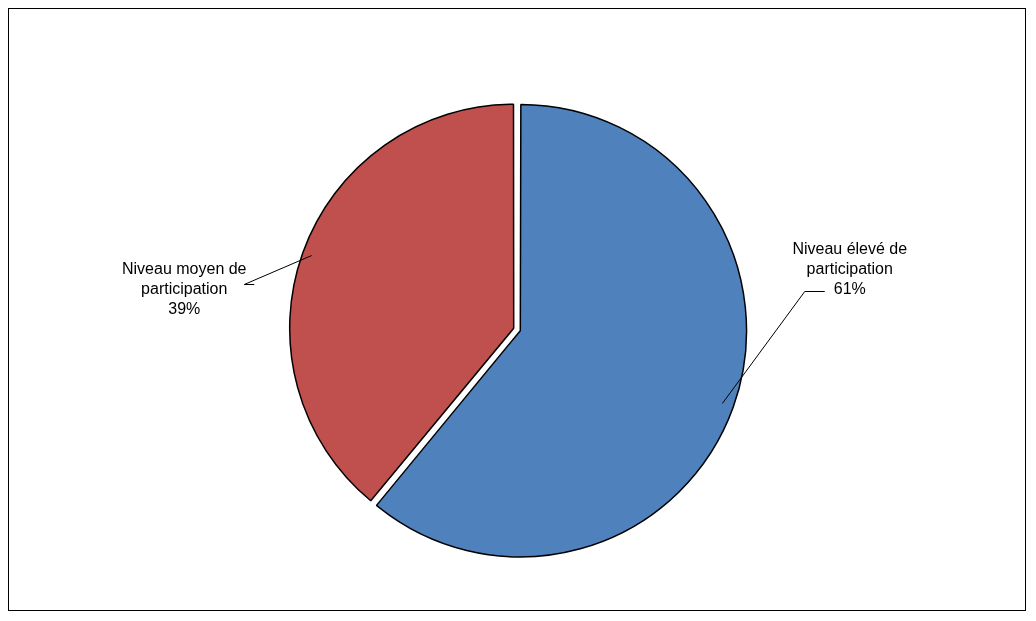  What do you see at coordinates (849, 288) in the screenshot?
I see `data-label: 61%` at bounding box center [849, 288].